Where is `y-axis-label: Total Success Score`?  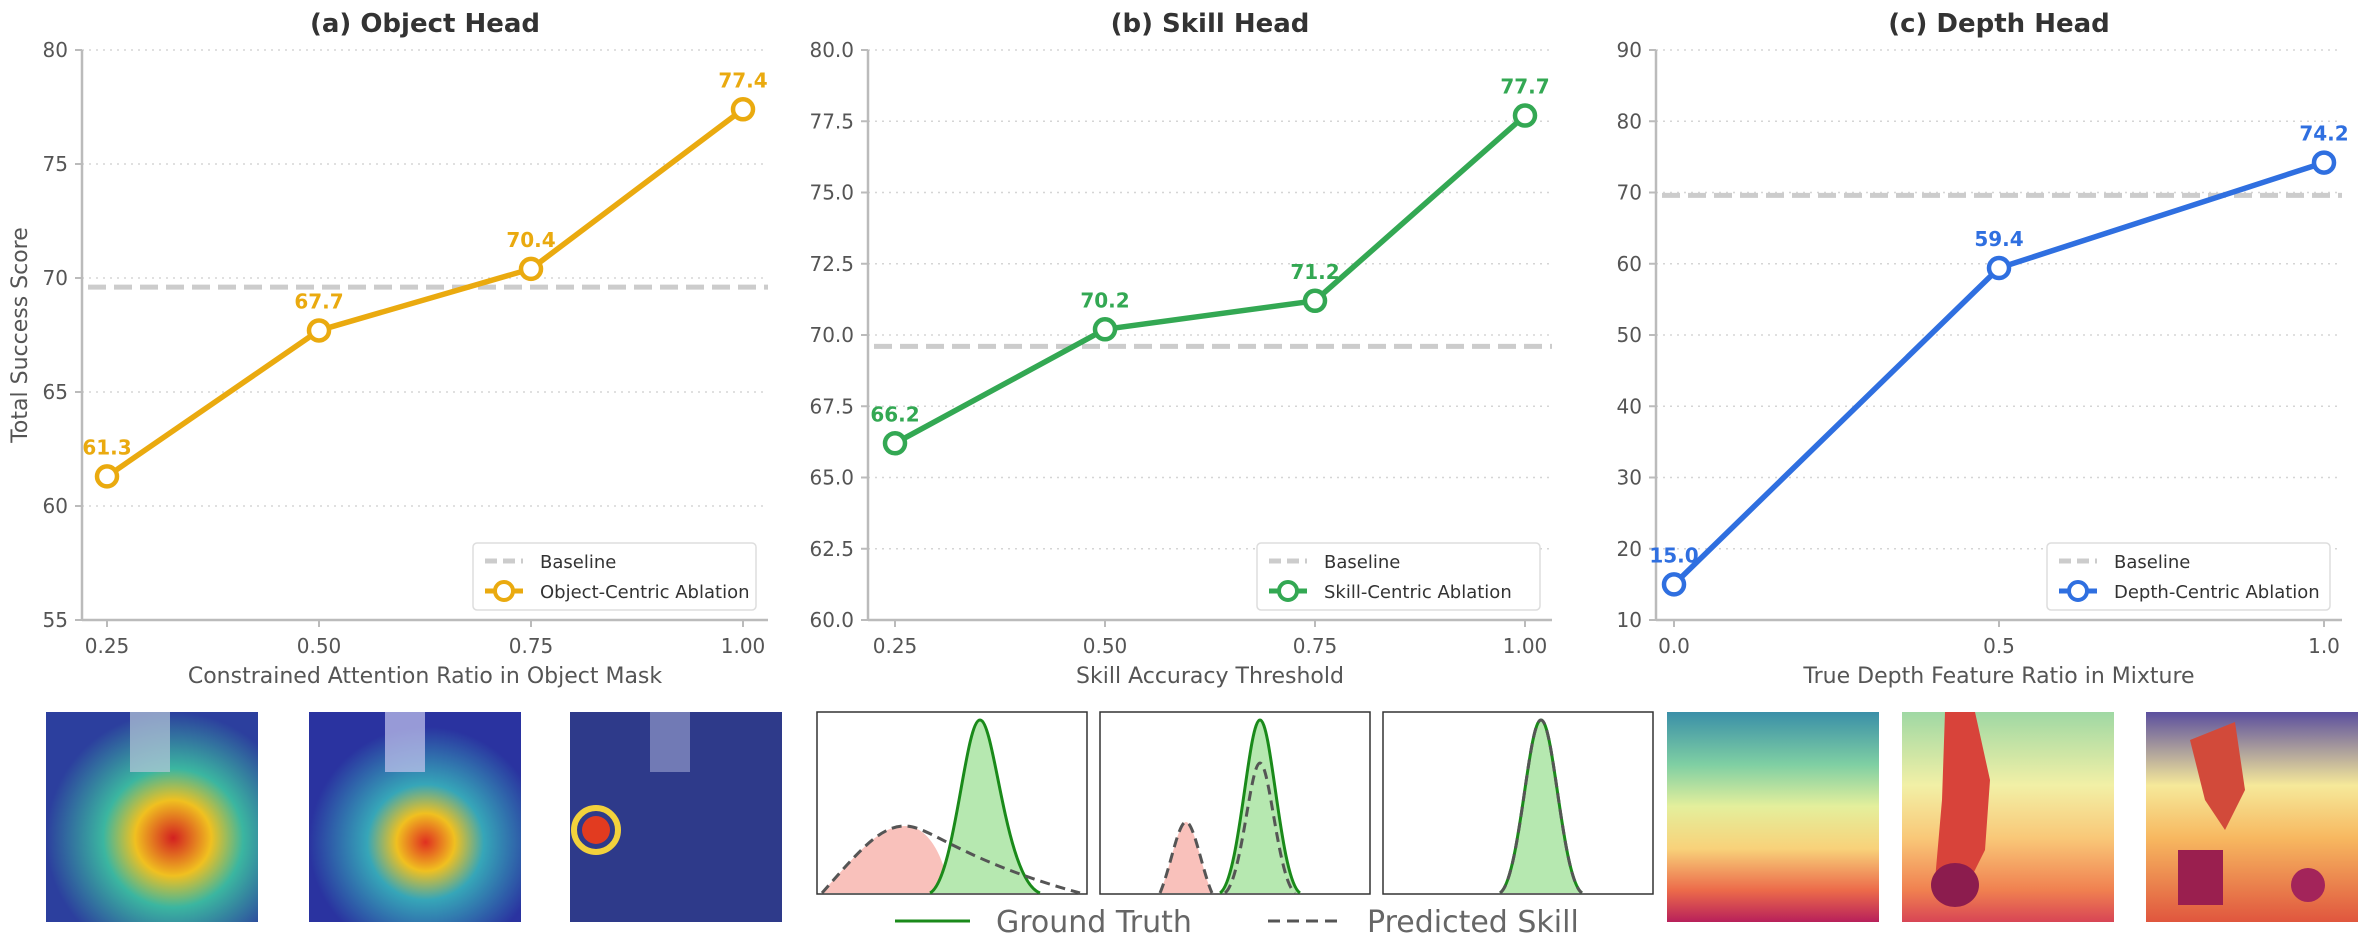
y-axis-label: Total Success Score is located at coordinates (20, 335).